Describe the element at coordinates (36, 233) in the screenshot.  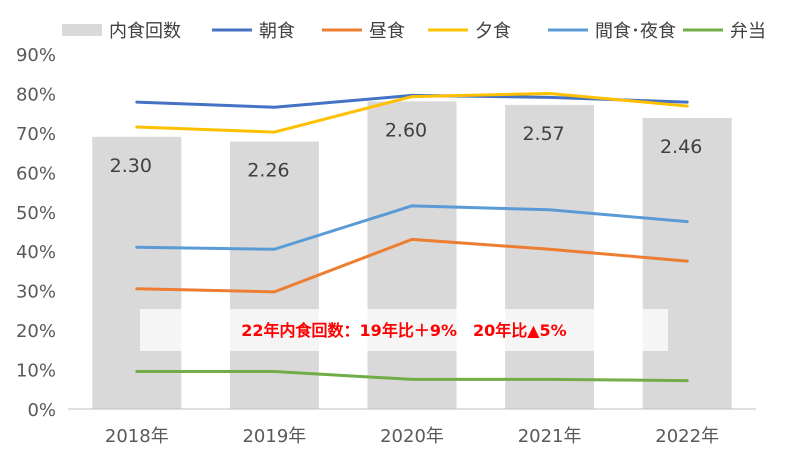
I see `y-axis: 0% 10% 20% 30% 40% 50% 60% 70% 80% 90%` at that location.